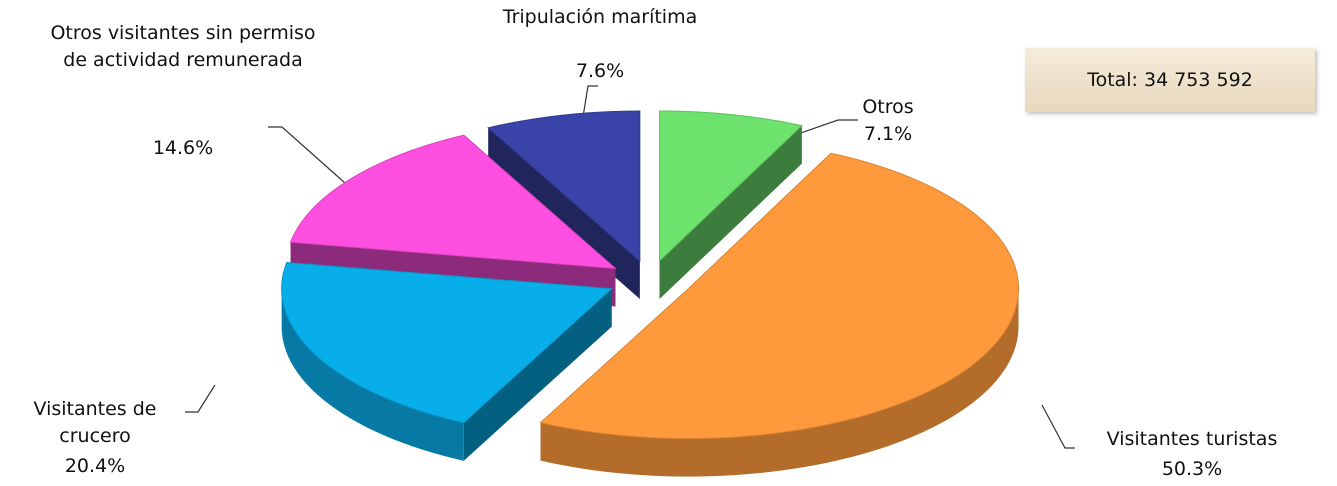 The height and width of the screenshot is (486, 1337). I want to click on category-label: Visitantes turistas, so click(1192, 439).